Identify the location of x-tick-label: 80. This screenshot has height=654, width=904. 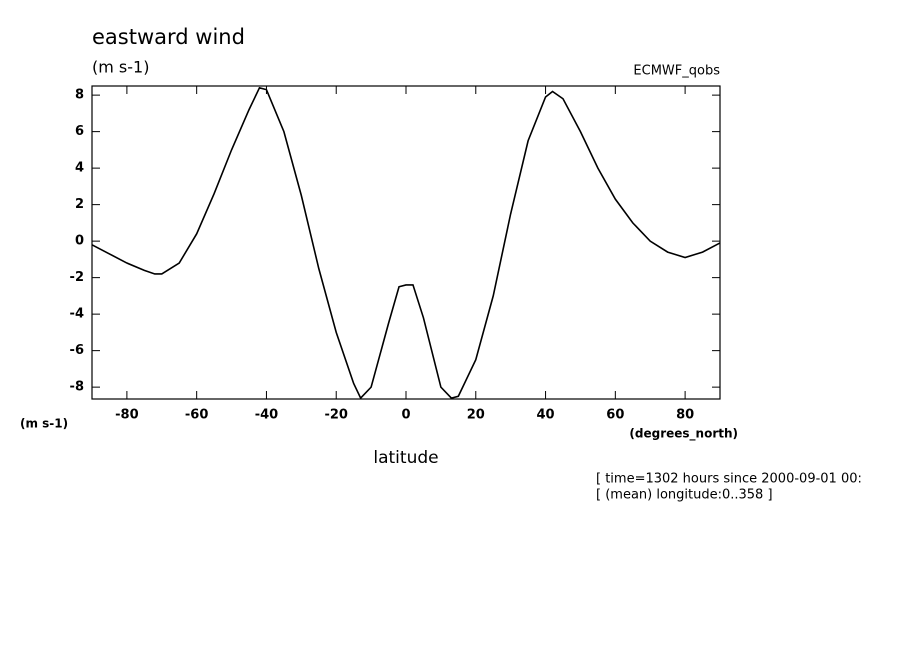
(685, 415).